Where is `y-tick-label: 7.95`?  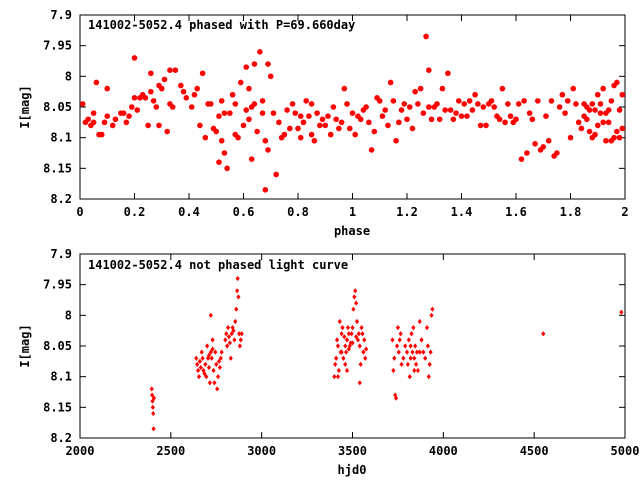 y-tick-label: 7.95 is located at coordinates (57, 46).